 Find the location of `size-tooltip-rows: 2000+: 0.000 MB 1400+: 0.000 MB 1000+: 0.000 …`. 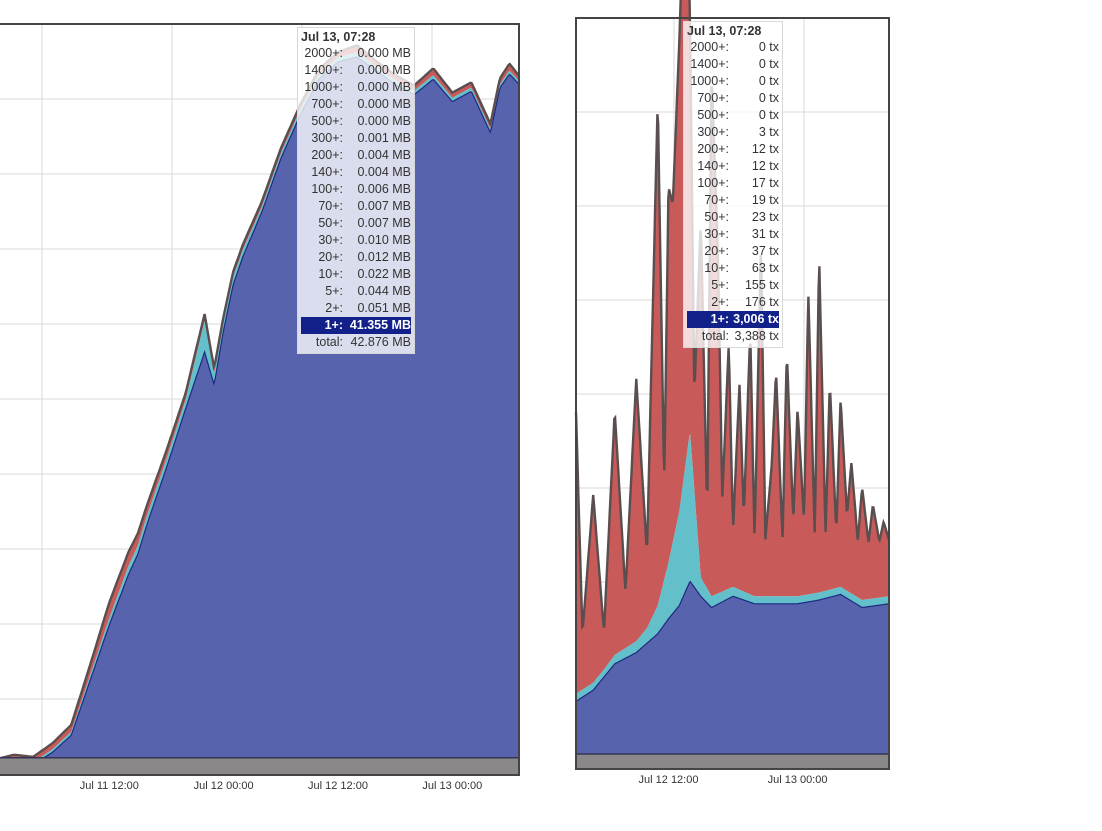

size-tooltip-rows: 2000+: 0.000 MB 1400+: 0.000 MB 1000+: 0.000 … is located at coordinates (356, 198).